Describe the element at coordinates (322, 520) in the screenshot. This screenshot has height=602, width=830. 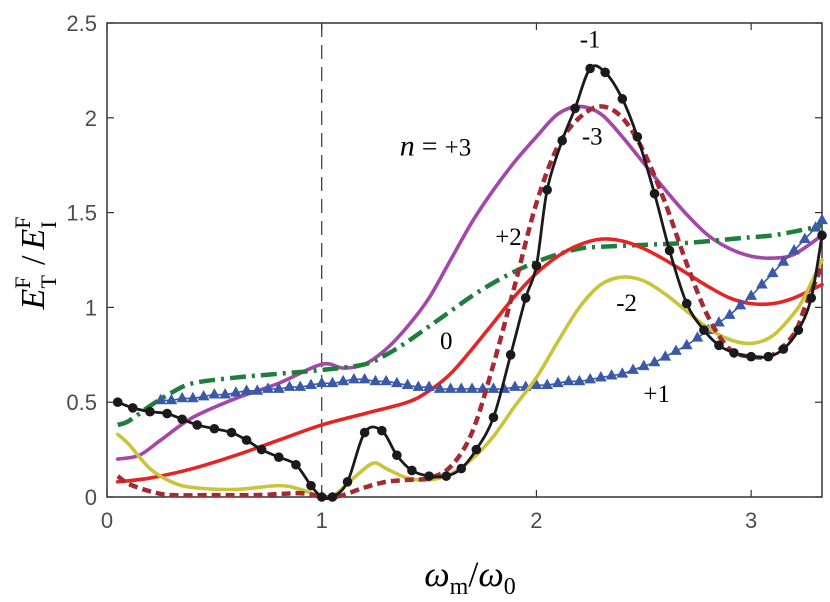
I see `x-tick-label: 1` at that location.